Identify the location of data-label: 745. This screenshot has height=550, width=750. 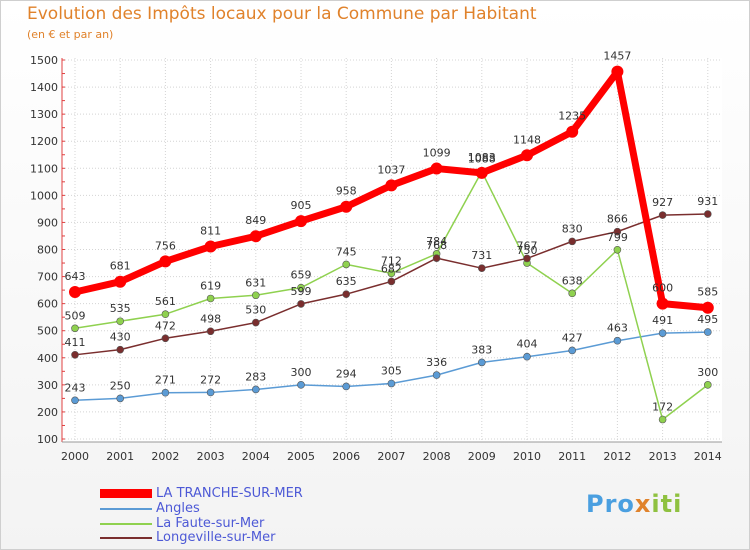
(346, 251).